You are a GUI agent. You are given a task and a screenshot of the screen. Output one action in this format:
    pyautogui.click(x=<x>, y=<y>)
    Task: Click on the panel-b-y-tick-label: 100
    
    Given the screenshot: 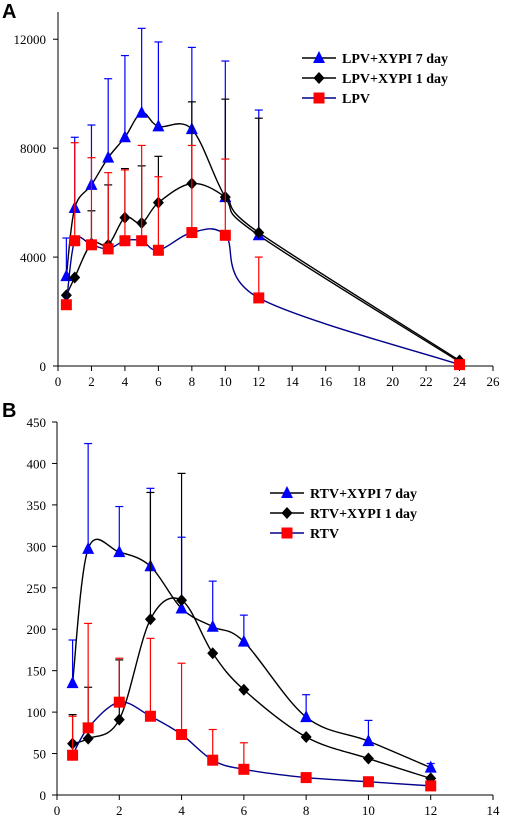 What is the action you would take?
    pyautogui.click(x=37, y=712)
    